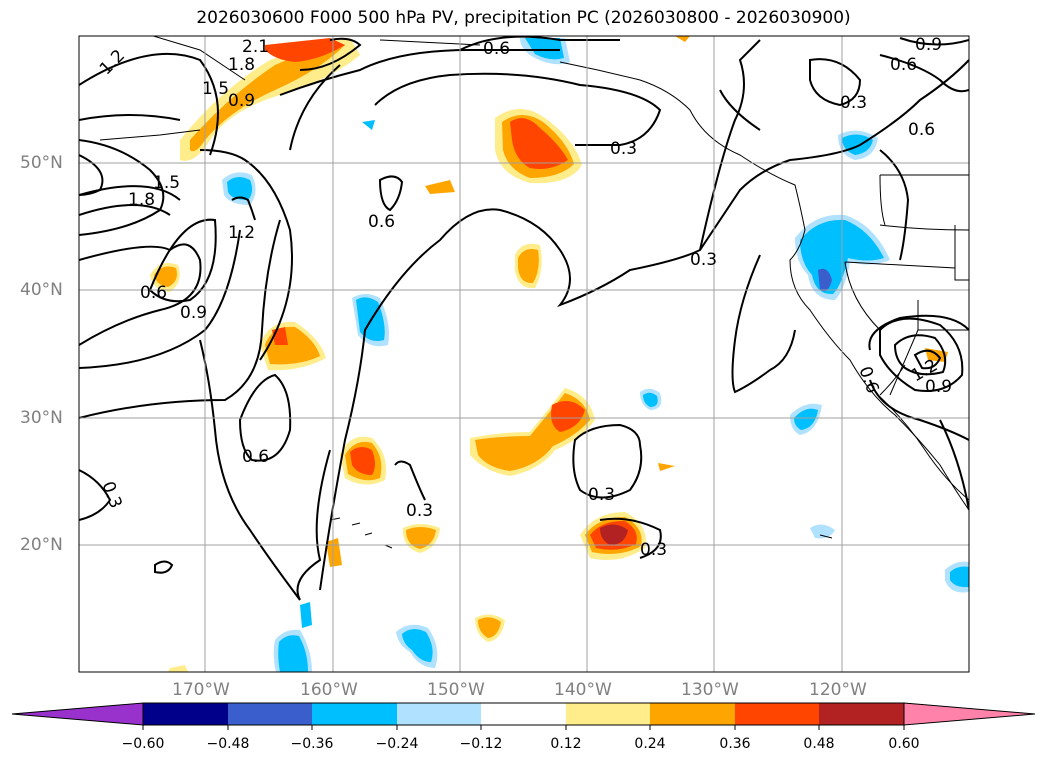 The width and height of the screenshot is (1047, 765). What do you see at coordinates (566, 744) in the screenshot?
I see `colorbar-tick-label: 0.12` at bounding box center [566, 744].